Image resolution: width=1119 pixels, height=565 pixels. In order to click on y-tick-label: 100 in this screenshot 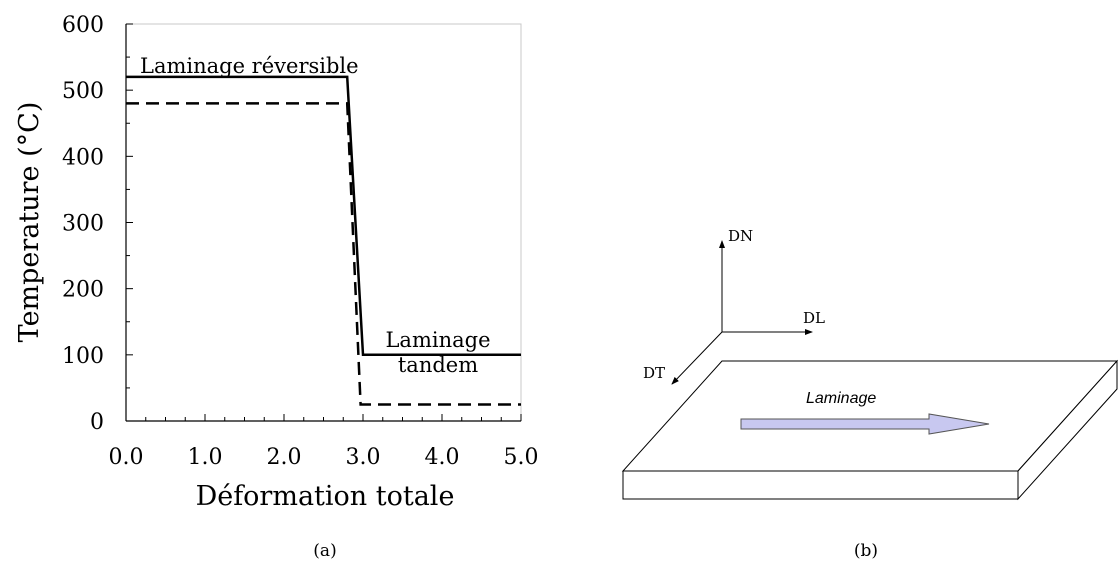, I will do `click(83, 356)`.